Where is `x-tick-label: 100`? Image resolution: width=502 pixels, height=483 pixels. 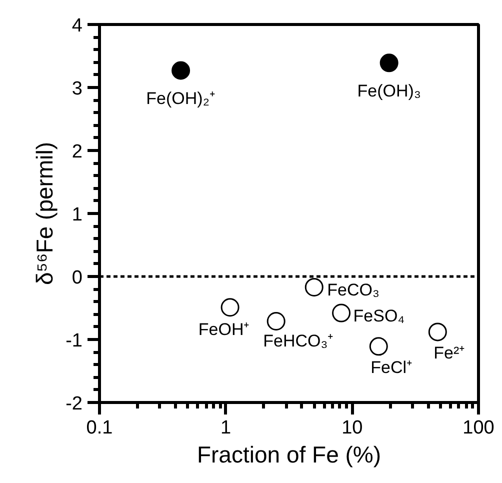 x-tick-label: 100 is located at coordinates (478, 428).